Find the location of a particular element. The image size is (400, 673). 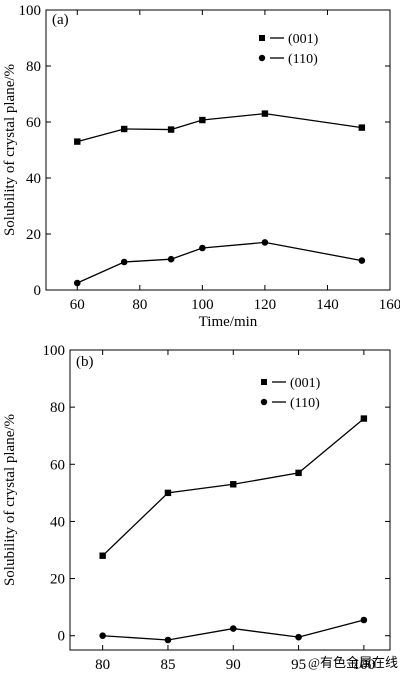

x-tick-label: 85 is located at coordinates (167, 665).